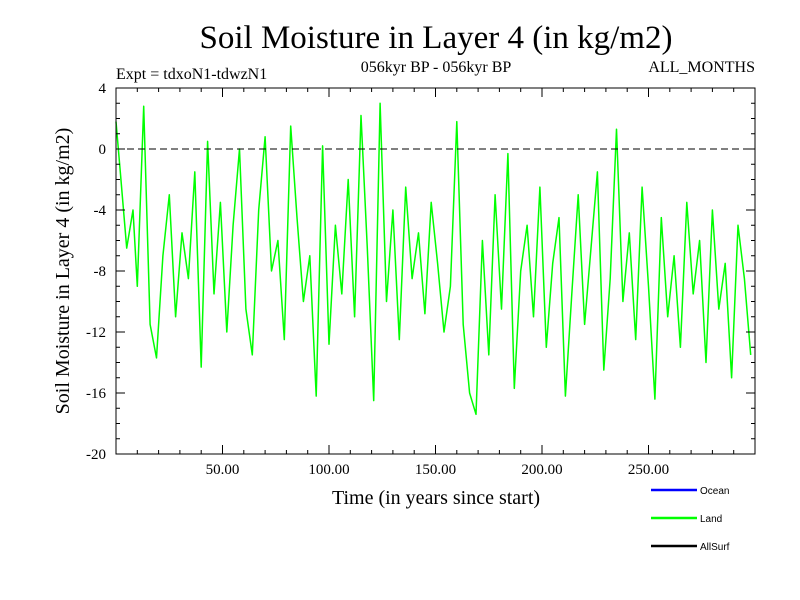  What do you see at coordinates (63, 271) in the screenshot?
I see `y-axis-label: Soil Moisture in Layer 4 (in kg/m2)` at bounding box center [63, 271].